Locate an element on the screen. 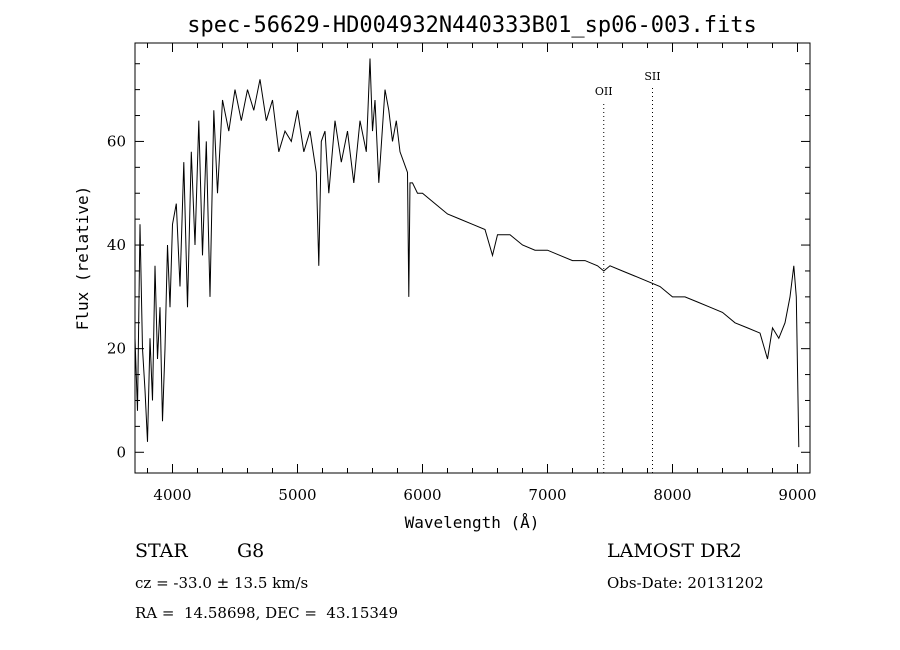  survey-name: LAMOST DR2 is located at coordinates (674, 551).